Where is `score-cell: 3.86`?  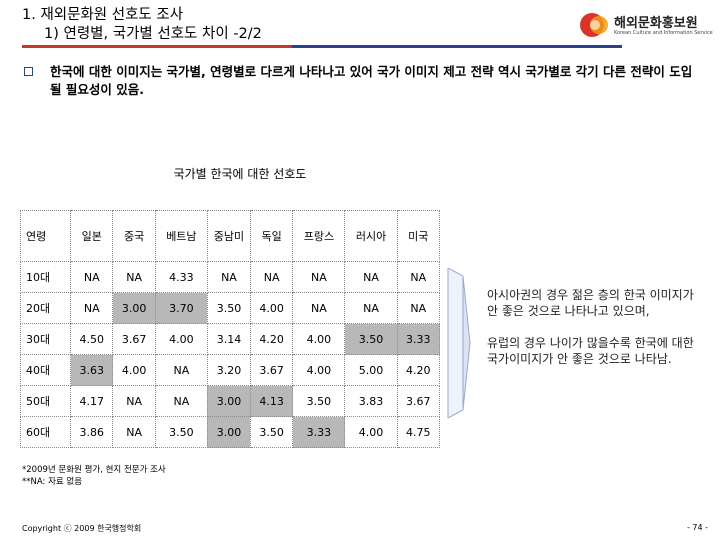
score-cell: 3.86 is located at coordinates (92, 432).